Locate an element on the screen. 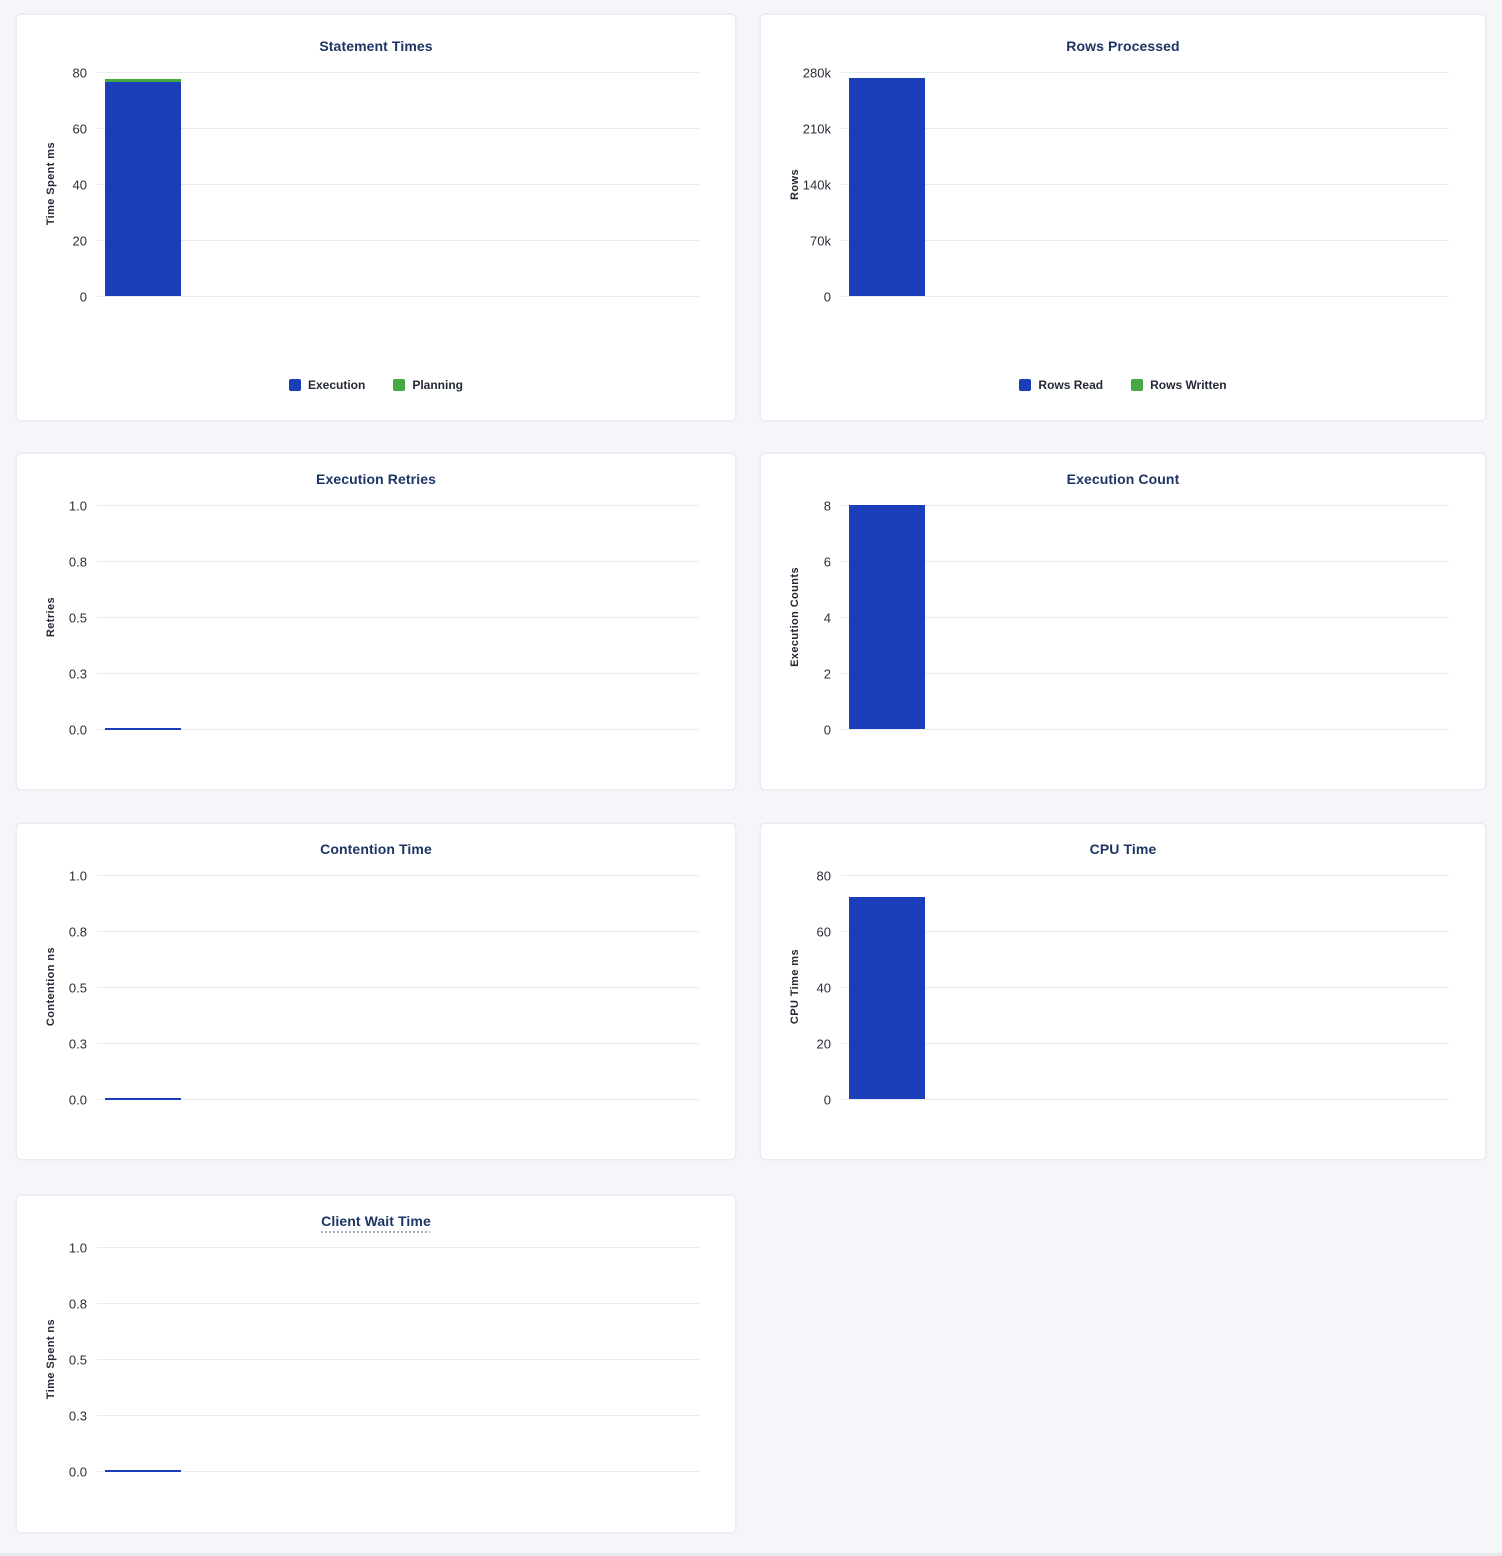  page-bottom-divider is located at coordinates (751, 1554).